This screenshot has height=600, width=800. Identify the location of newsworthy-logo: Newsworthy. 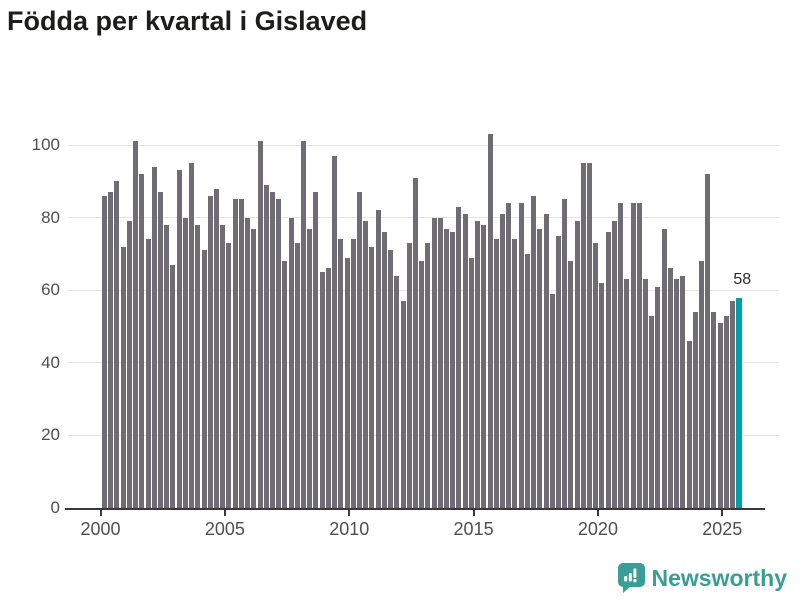
(702, 578).